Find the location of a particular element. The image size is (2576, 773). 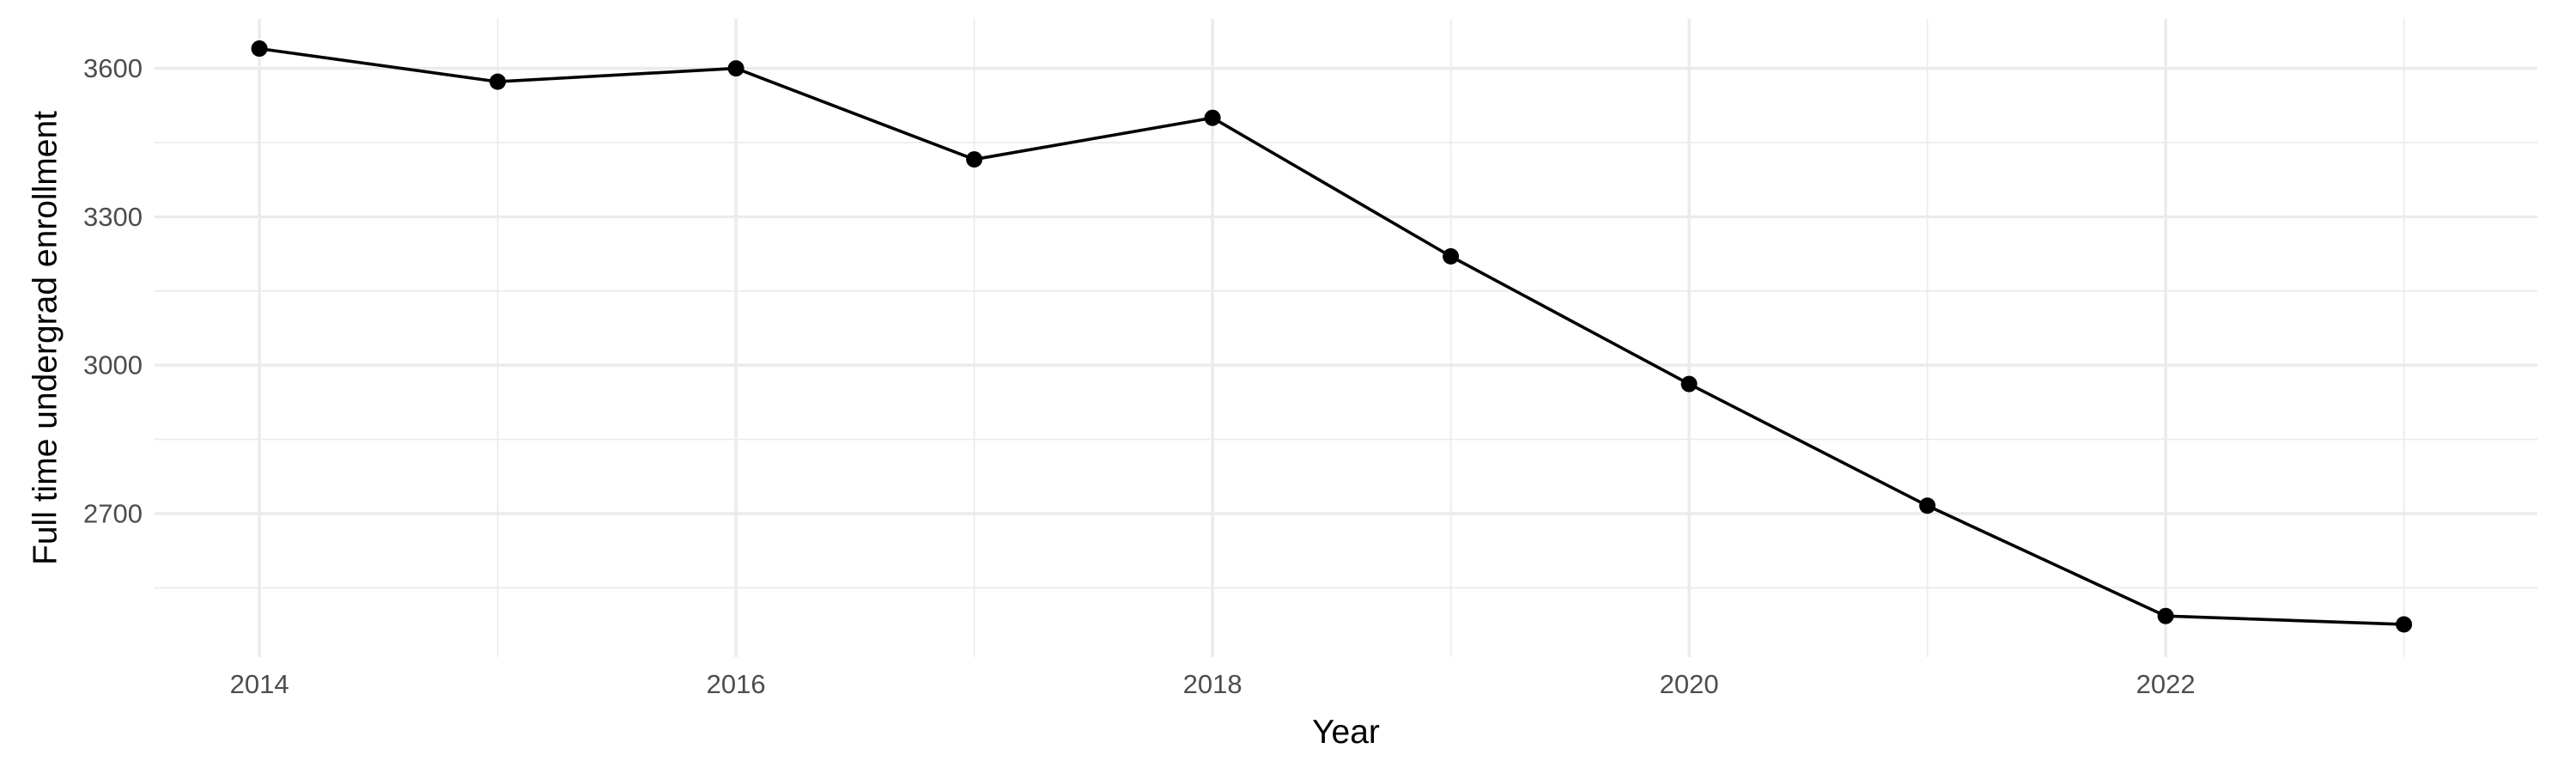

data-point-2019 is located at coordinates (1451, 256).